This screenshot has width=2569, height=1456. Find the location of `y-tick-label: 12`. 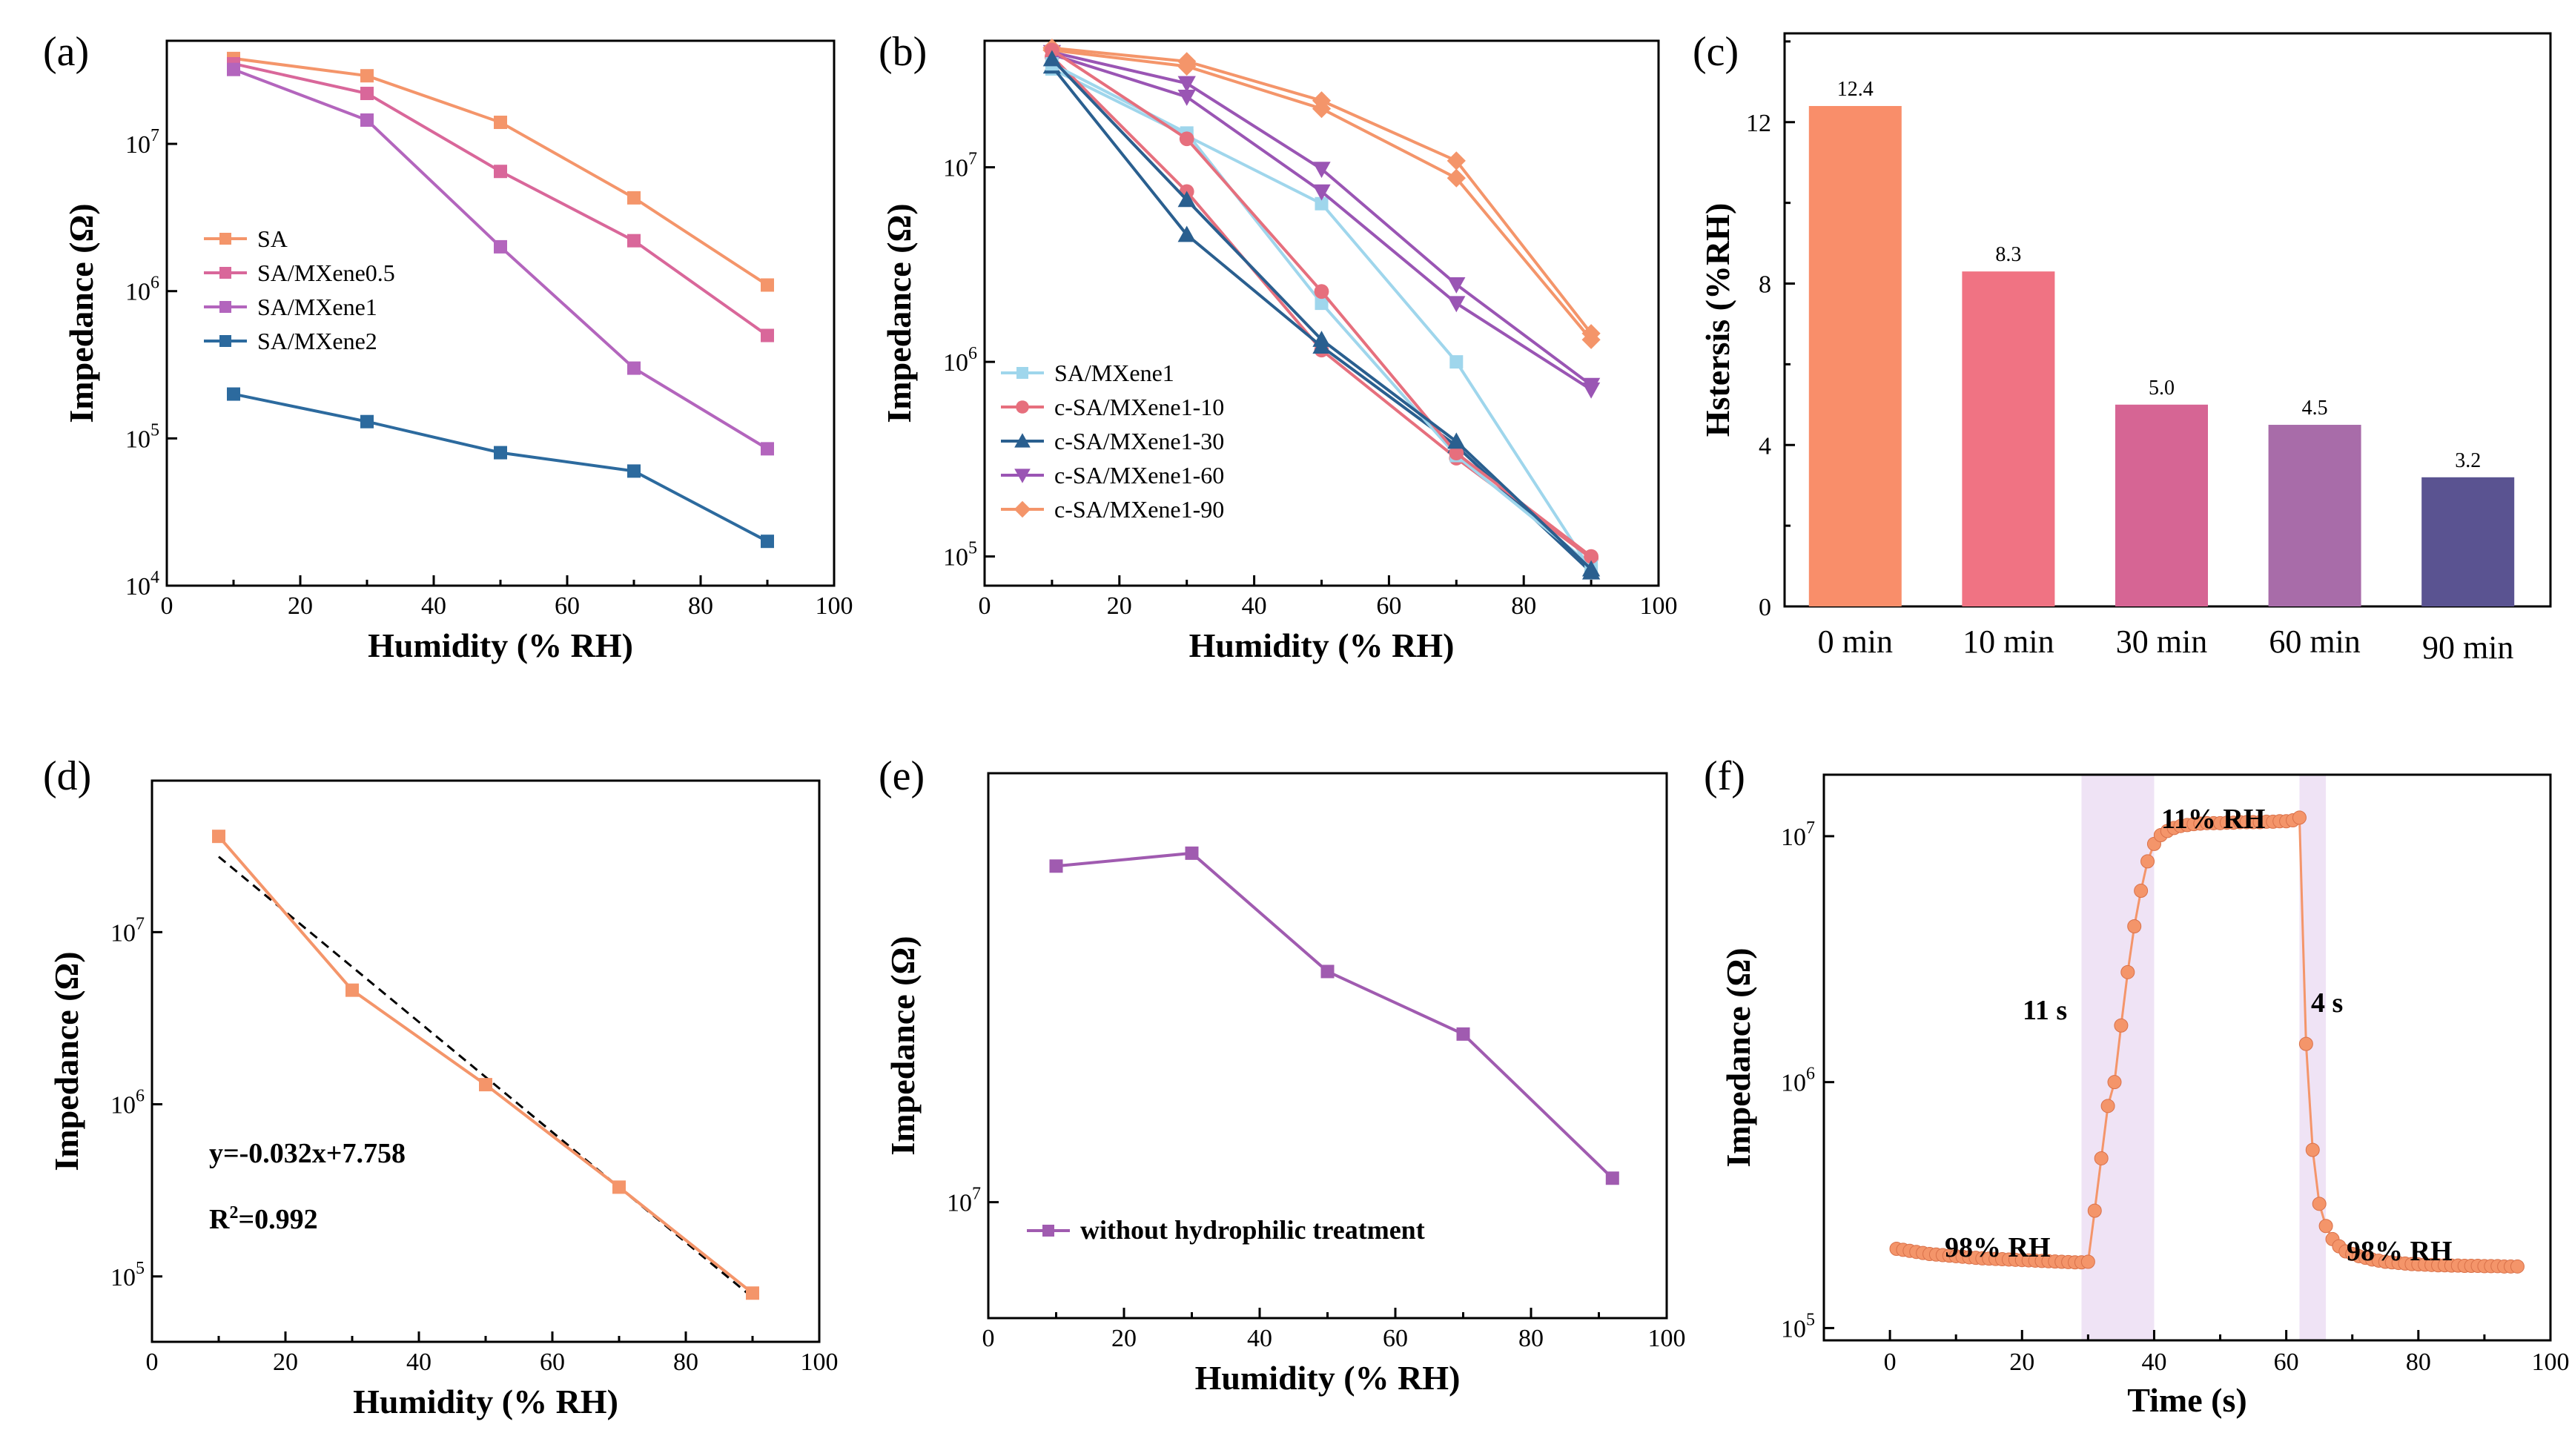

y-tick-label: 12 is located at coordinates (1759, 123).